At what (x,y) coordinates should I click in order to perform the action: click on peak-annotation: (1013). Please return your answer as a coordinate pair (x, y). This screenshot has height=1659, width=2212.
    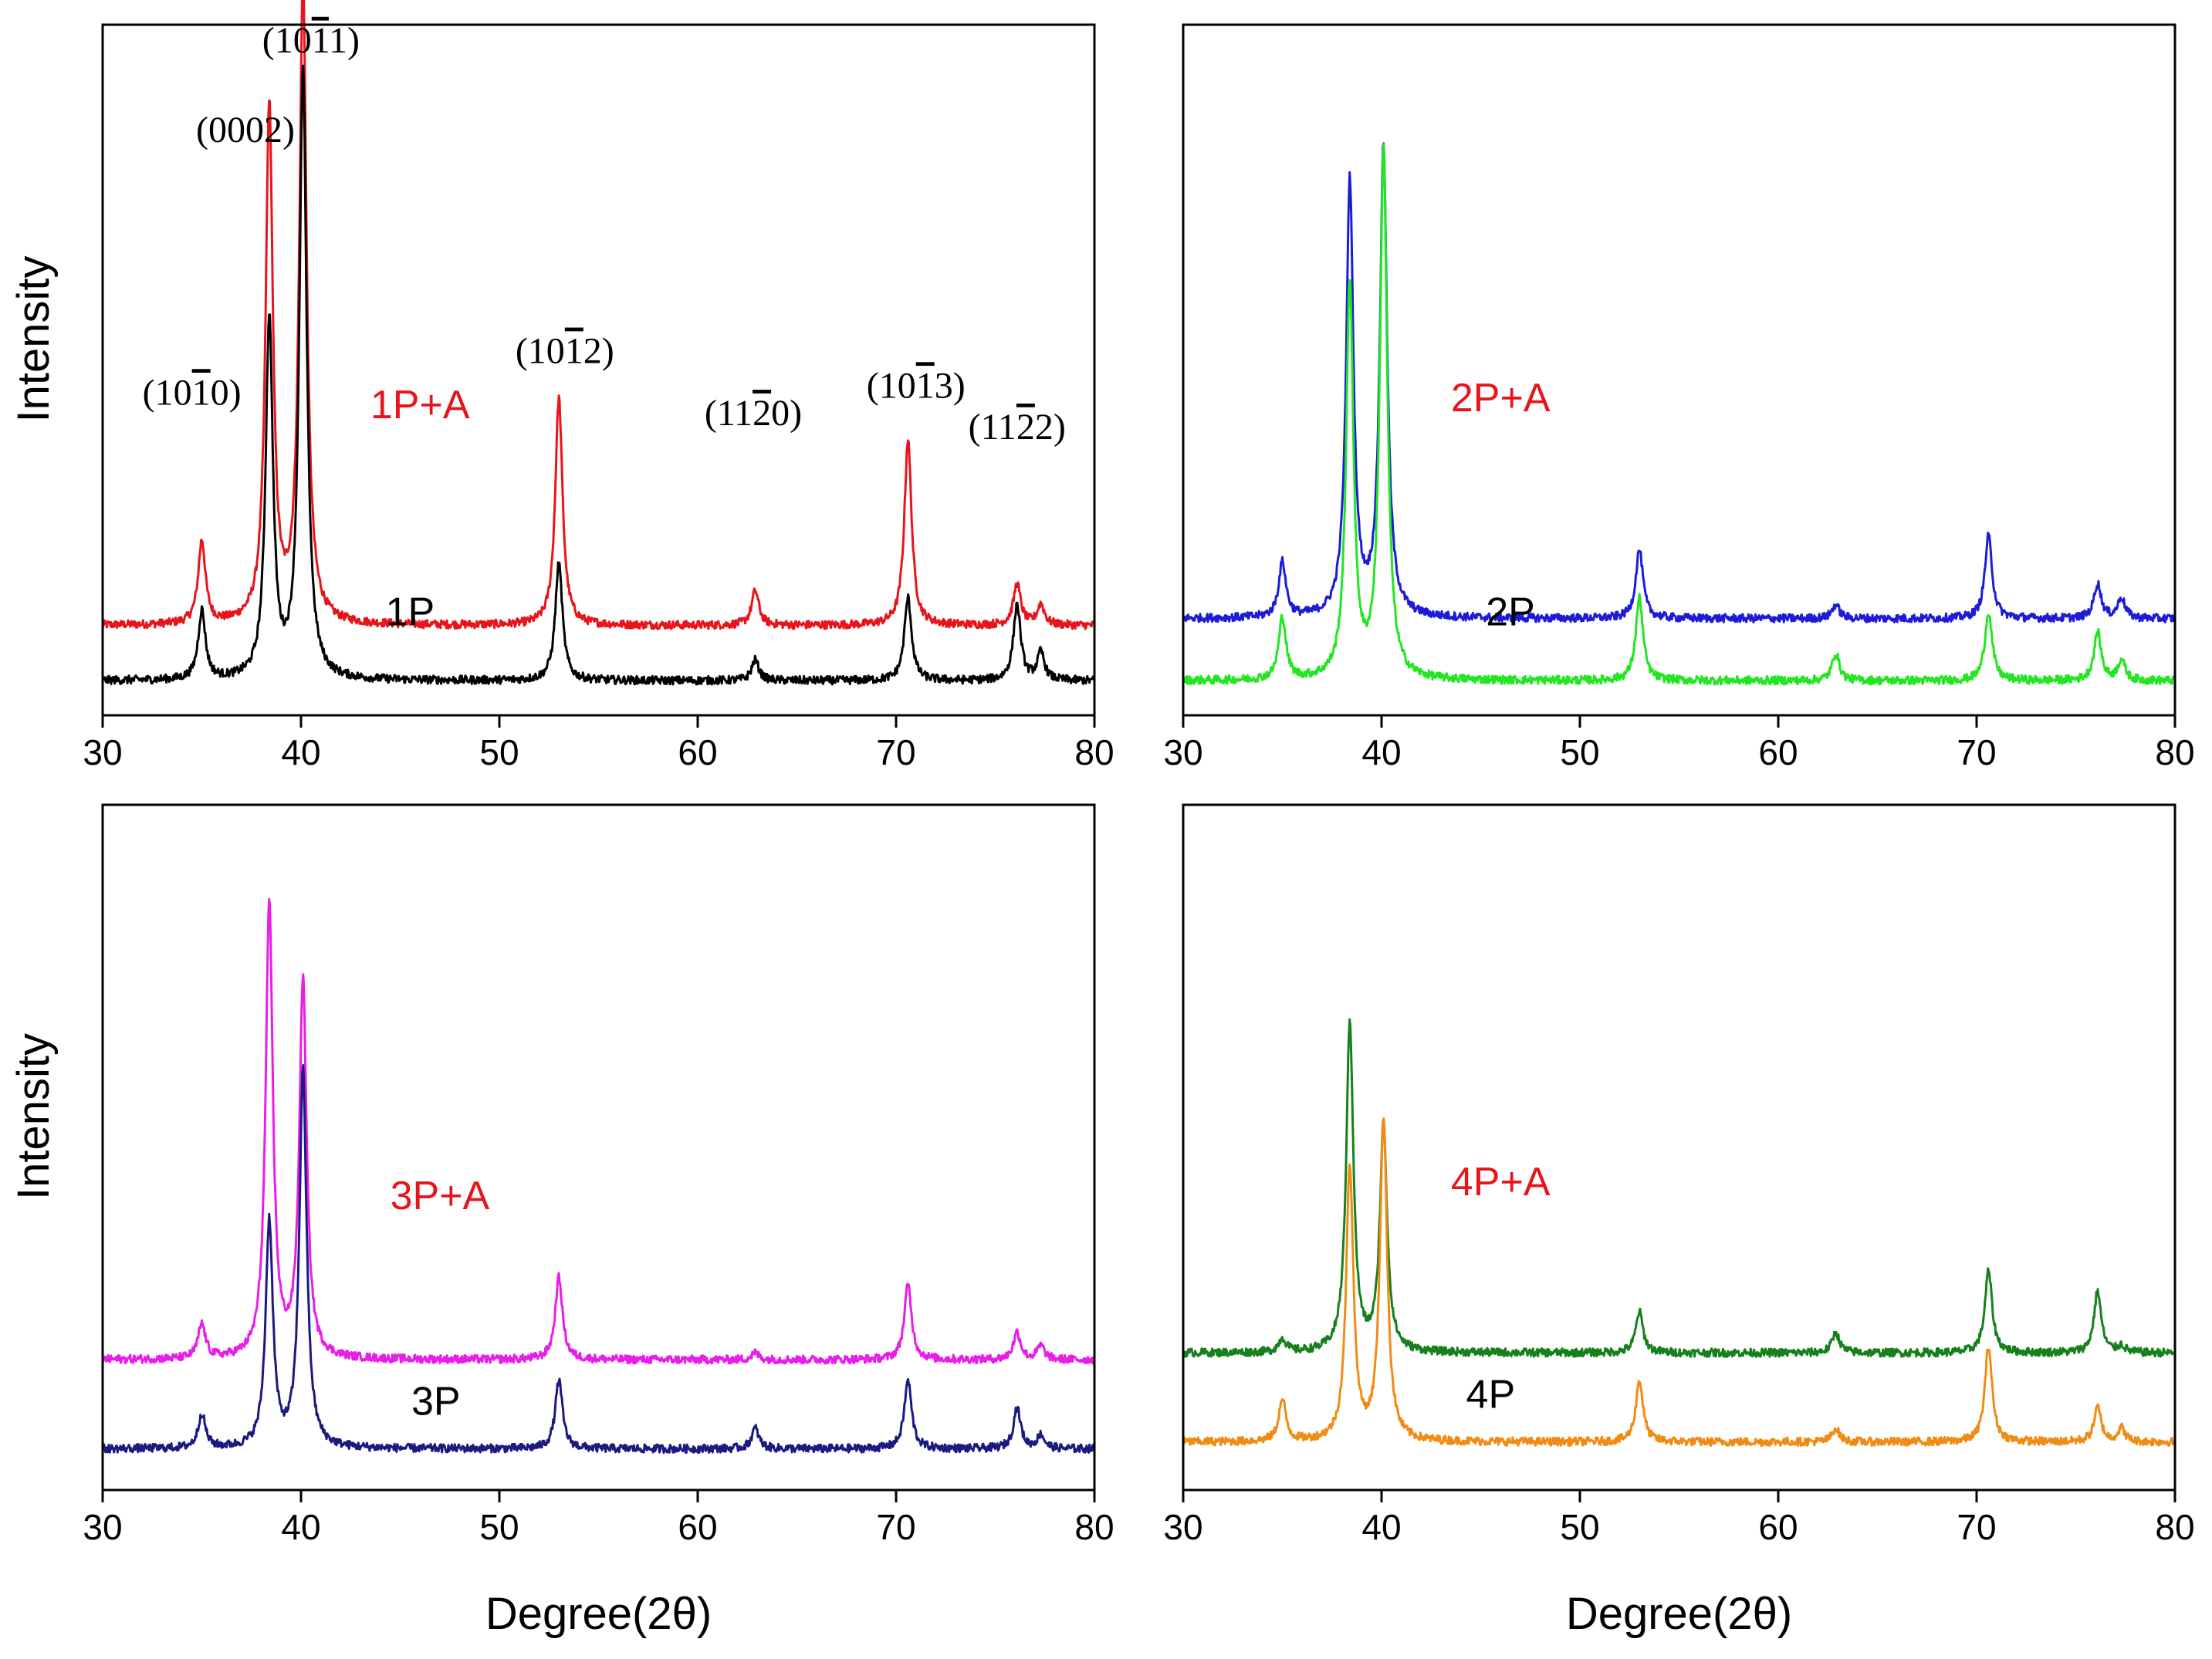
    Looking at the image, I should click on (917, 385).